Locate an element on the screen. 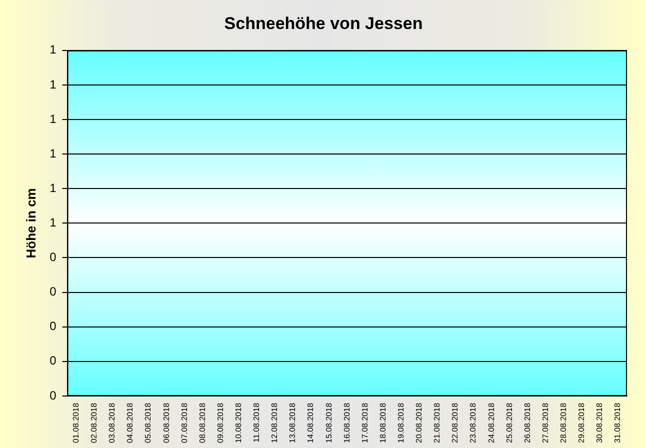  x-tick-label: 31.08.2018 is located at coordinates (617, 423).